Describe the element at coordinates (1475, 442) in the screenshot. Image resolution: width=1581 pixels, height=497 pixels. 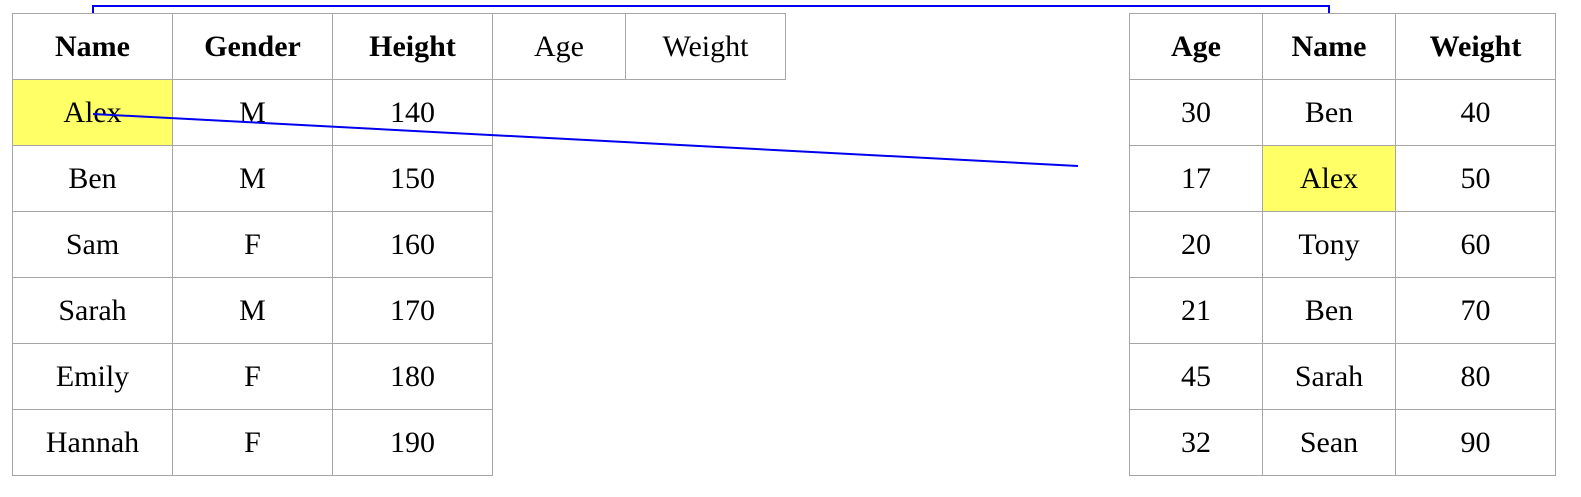
I see `right-cell-weight: 90` at that location.